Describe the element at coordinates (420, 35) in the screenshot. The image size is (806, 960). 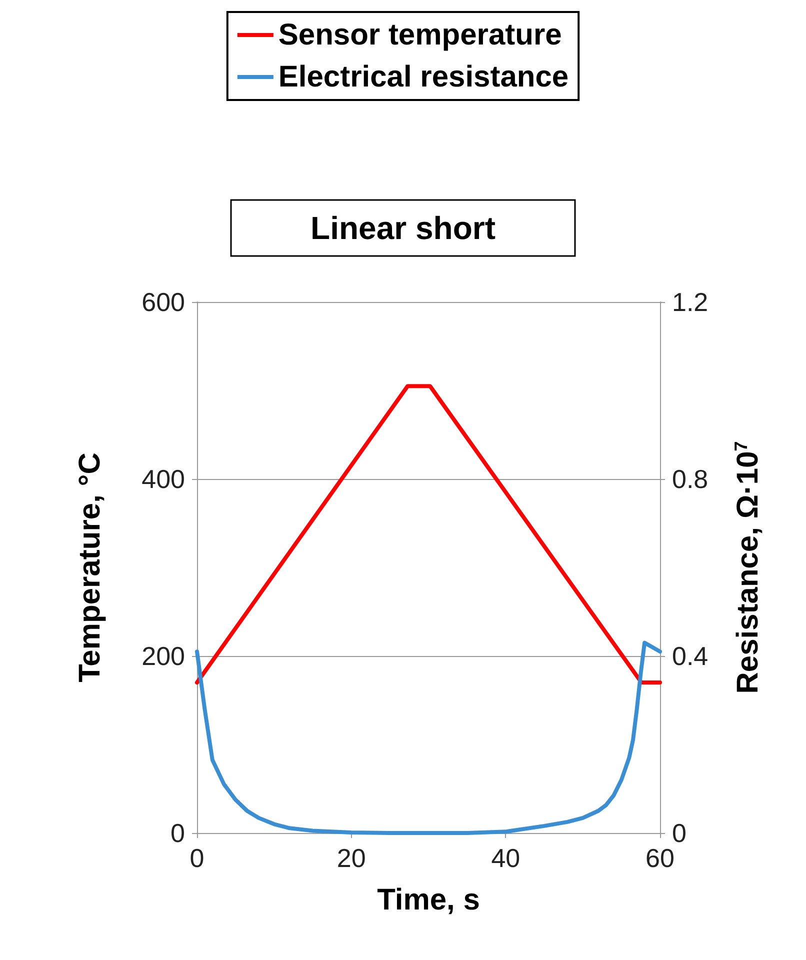
I see `legend-label: Sensor temperature` at that location.